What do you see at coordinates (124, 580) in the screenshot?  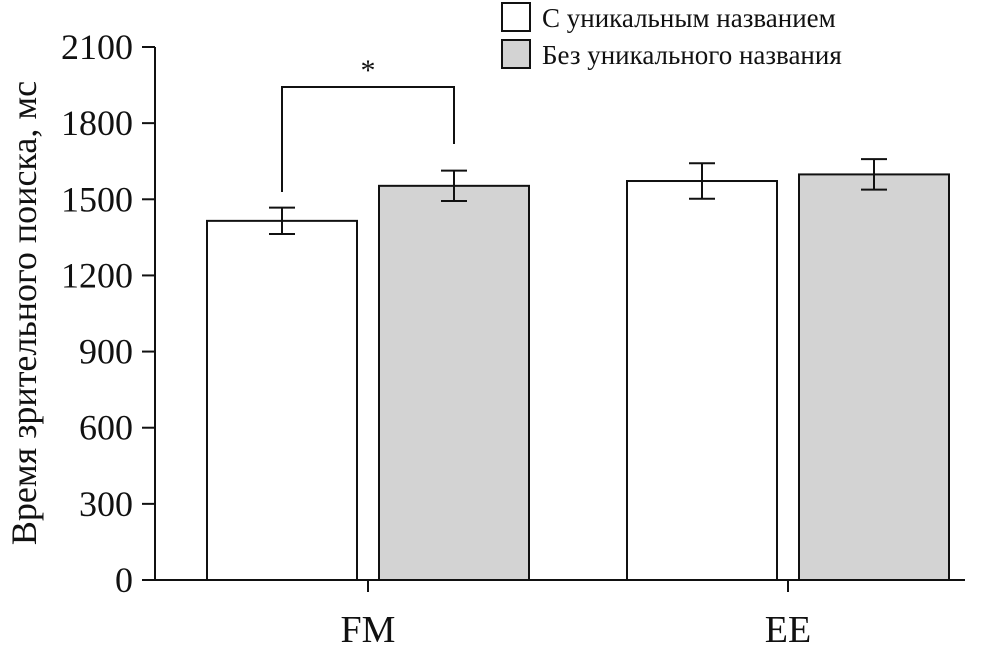 I see `y-tick-label: 0` at bounding box center [124, 580].